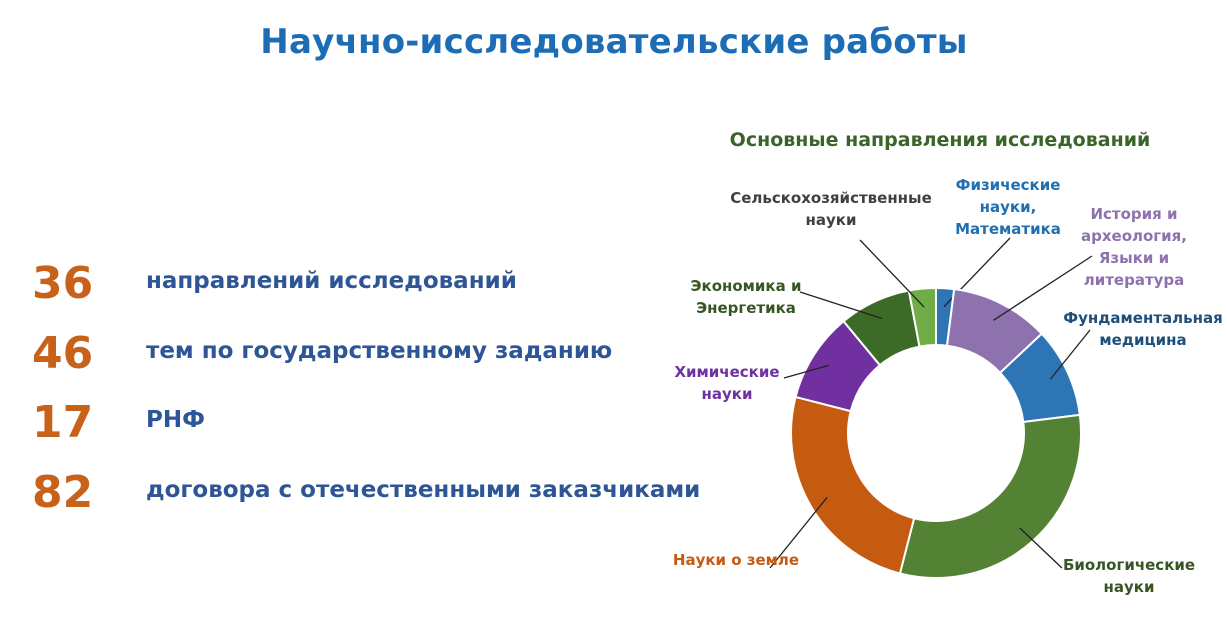  Describe the element at coordinates (1134, 247) in the screenshot. I see `slice-label-история-и-археология-языки-и-литература: История и археология, Языки и литература` at that location.